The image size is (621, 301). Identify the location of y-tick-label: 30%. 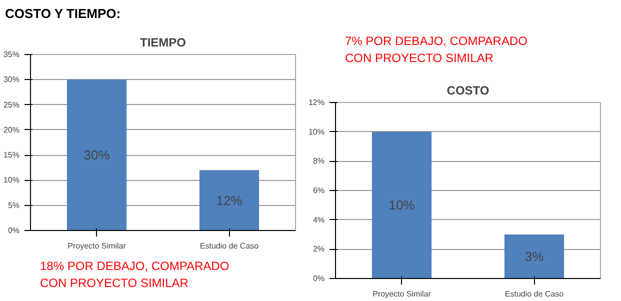
(11, 79).